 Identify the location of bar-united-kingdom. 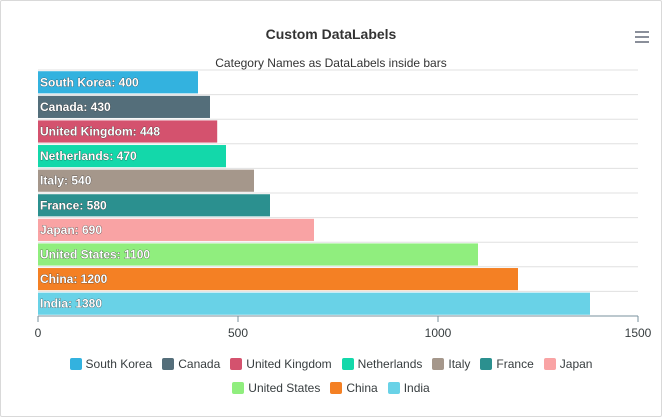
(128, 131).